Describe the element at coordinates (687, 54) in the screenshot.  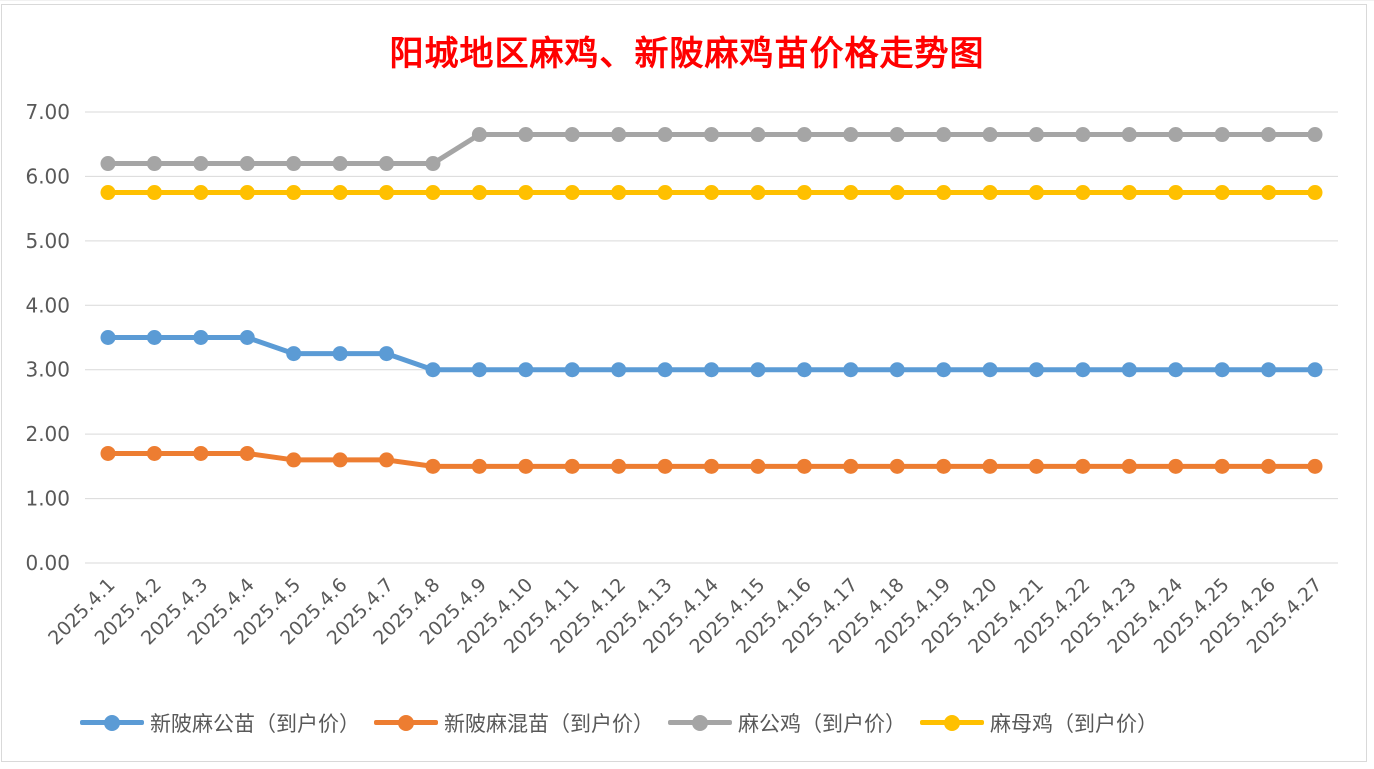
I see `chart-title: 阳城地区麻鸡、新陂麻鸡苗价格走势图` at that location.